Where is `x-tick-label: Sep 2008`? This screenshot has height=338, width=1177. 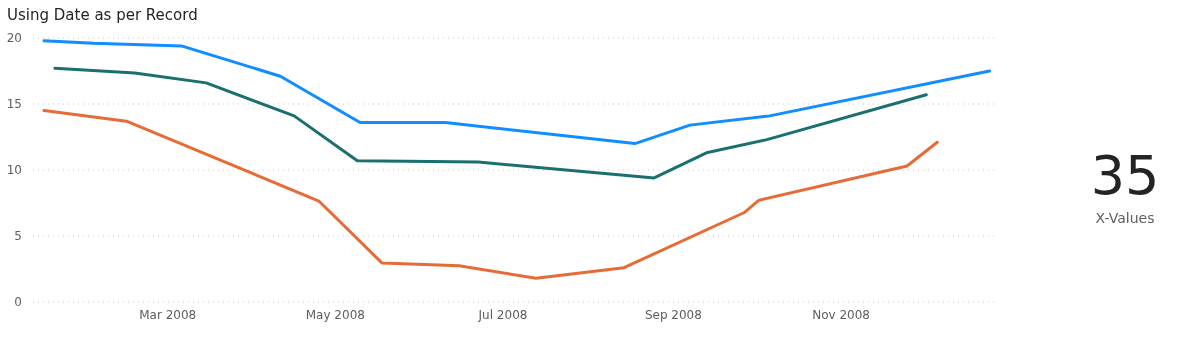
x-tick-label: Sep 2008 is located at coordinates (673, 315).